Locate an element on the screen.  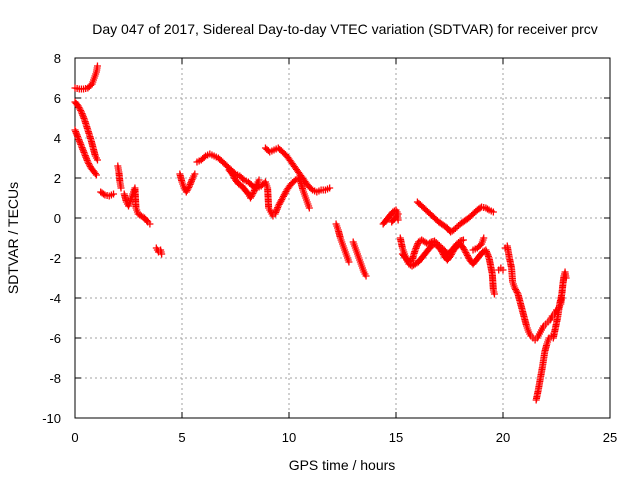
y-tick-label: 0 is located at coordinates (57, 218).